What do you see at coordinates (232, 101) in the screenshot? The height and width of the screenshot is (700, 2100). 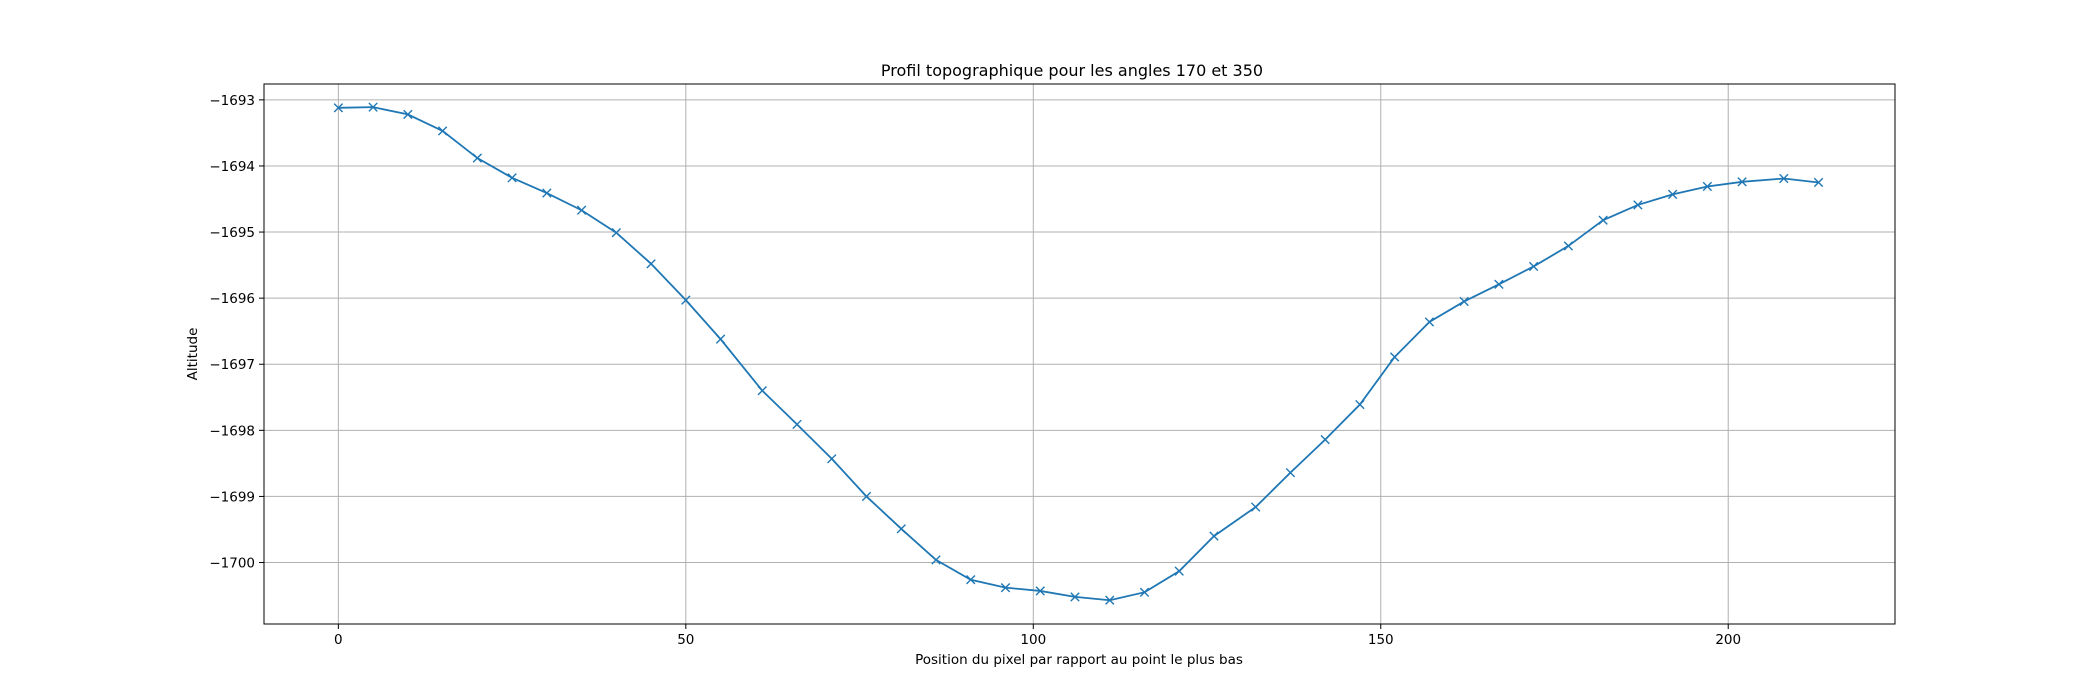 I see `y-tick-label: −1693` at bounding box center [232, 101].